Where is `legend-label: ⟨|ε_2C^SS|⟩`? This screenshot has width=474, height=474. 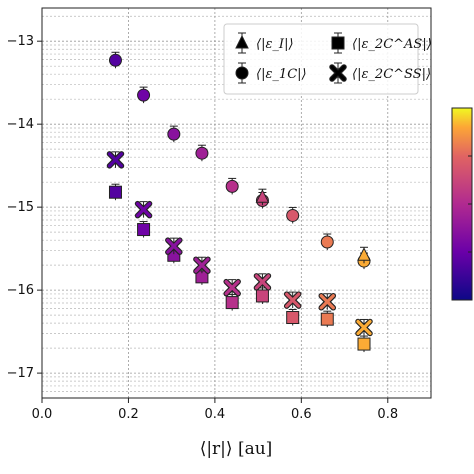
legend-label: ⟨|ε_2C^SS|⟩ is located at coordinates (391, 74).